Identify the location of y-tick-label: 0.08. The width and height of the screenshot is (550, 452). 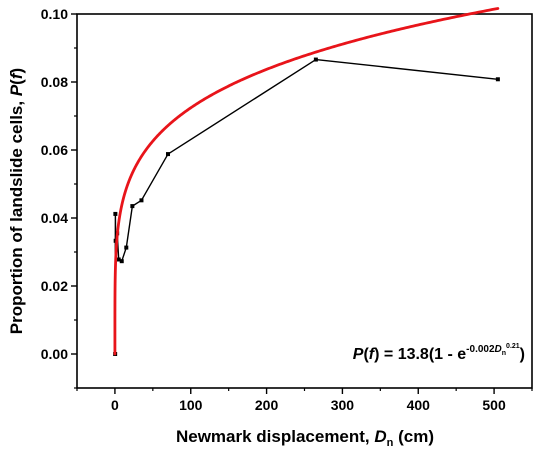
(54, 82).